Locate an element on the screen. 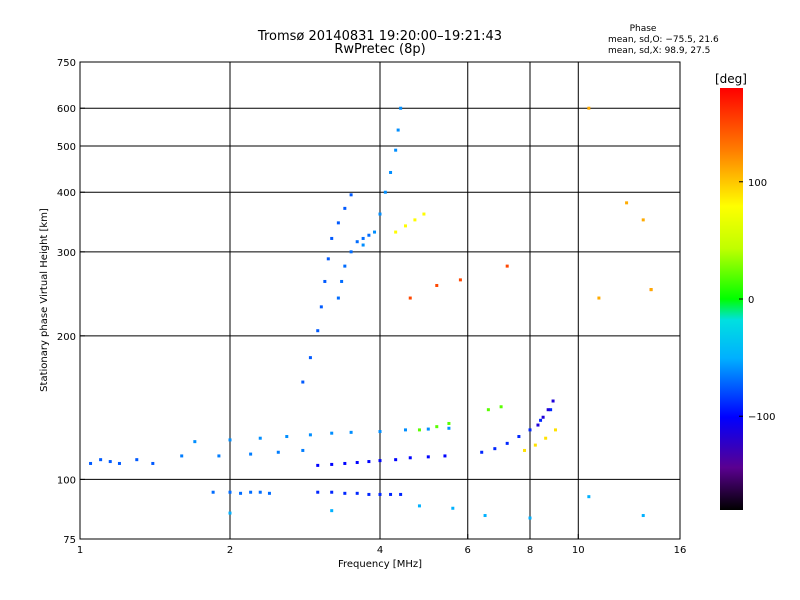 This screenshot has width=800, height=600. colorbar-tick-label: 100 is located at coordinates (757, 183).